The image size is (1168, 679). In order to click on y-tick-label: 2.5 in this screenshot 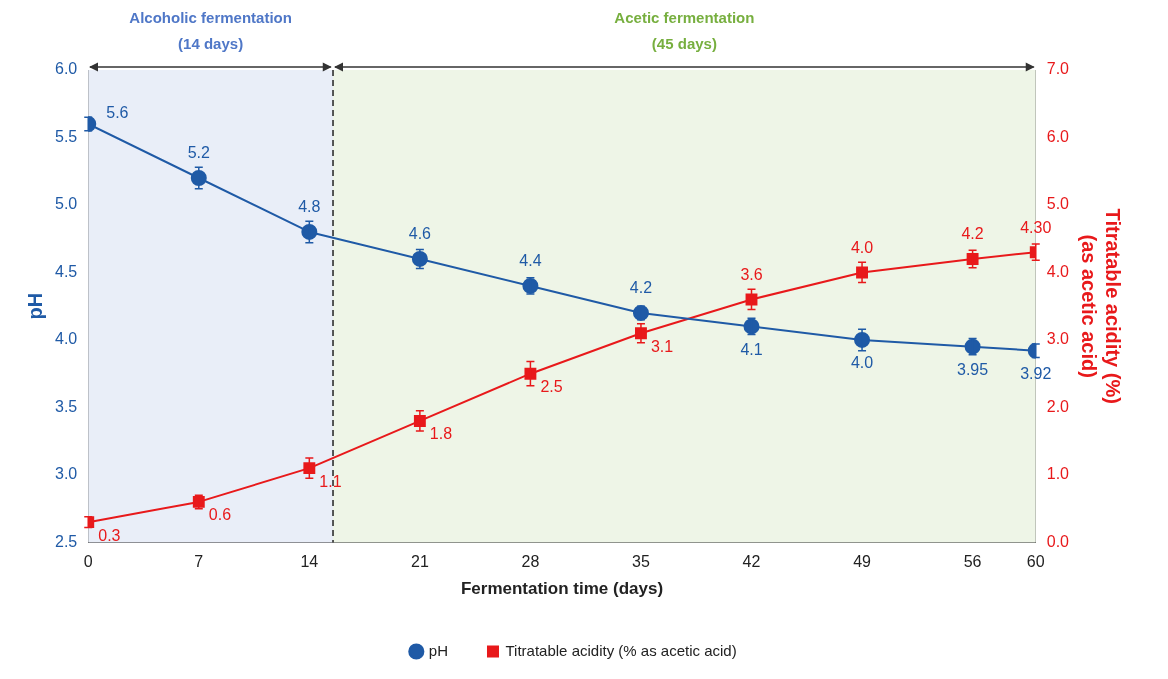, I will do `click(66, 541)`.